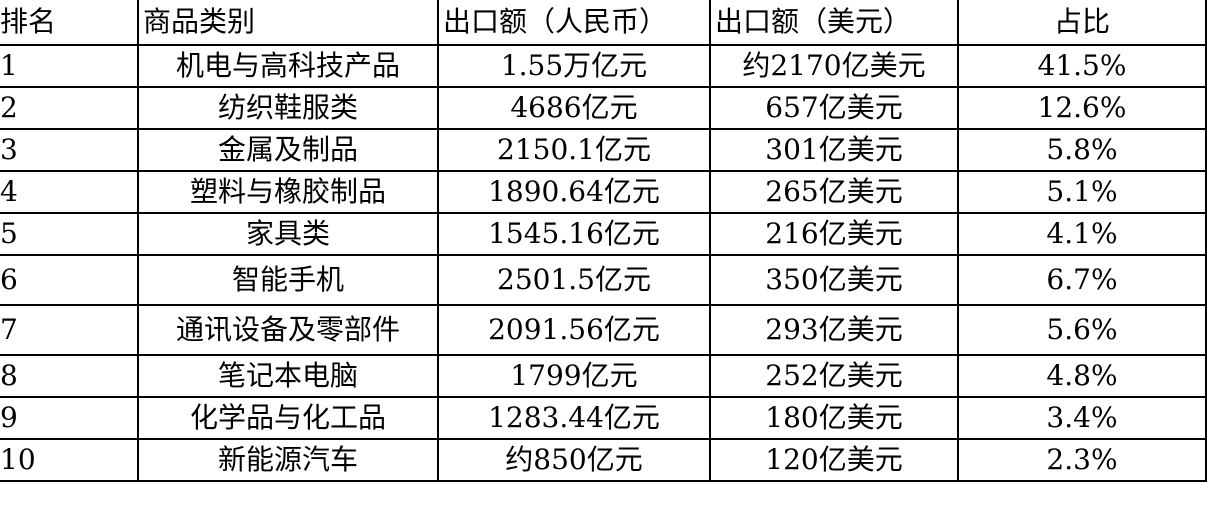 The image size is (1207, 521). I want to click on cell-export-usd: 265亿美元, so click(834, 192).